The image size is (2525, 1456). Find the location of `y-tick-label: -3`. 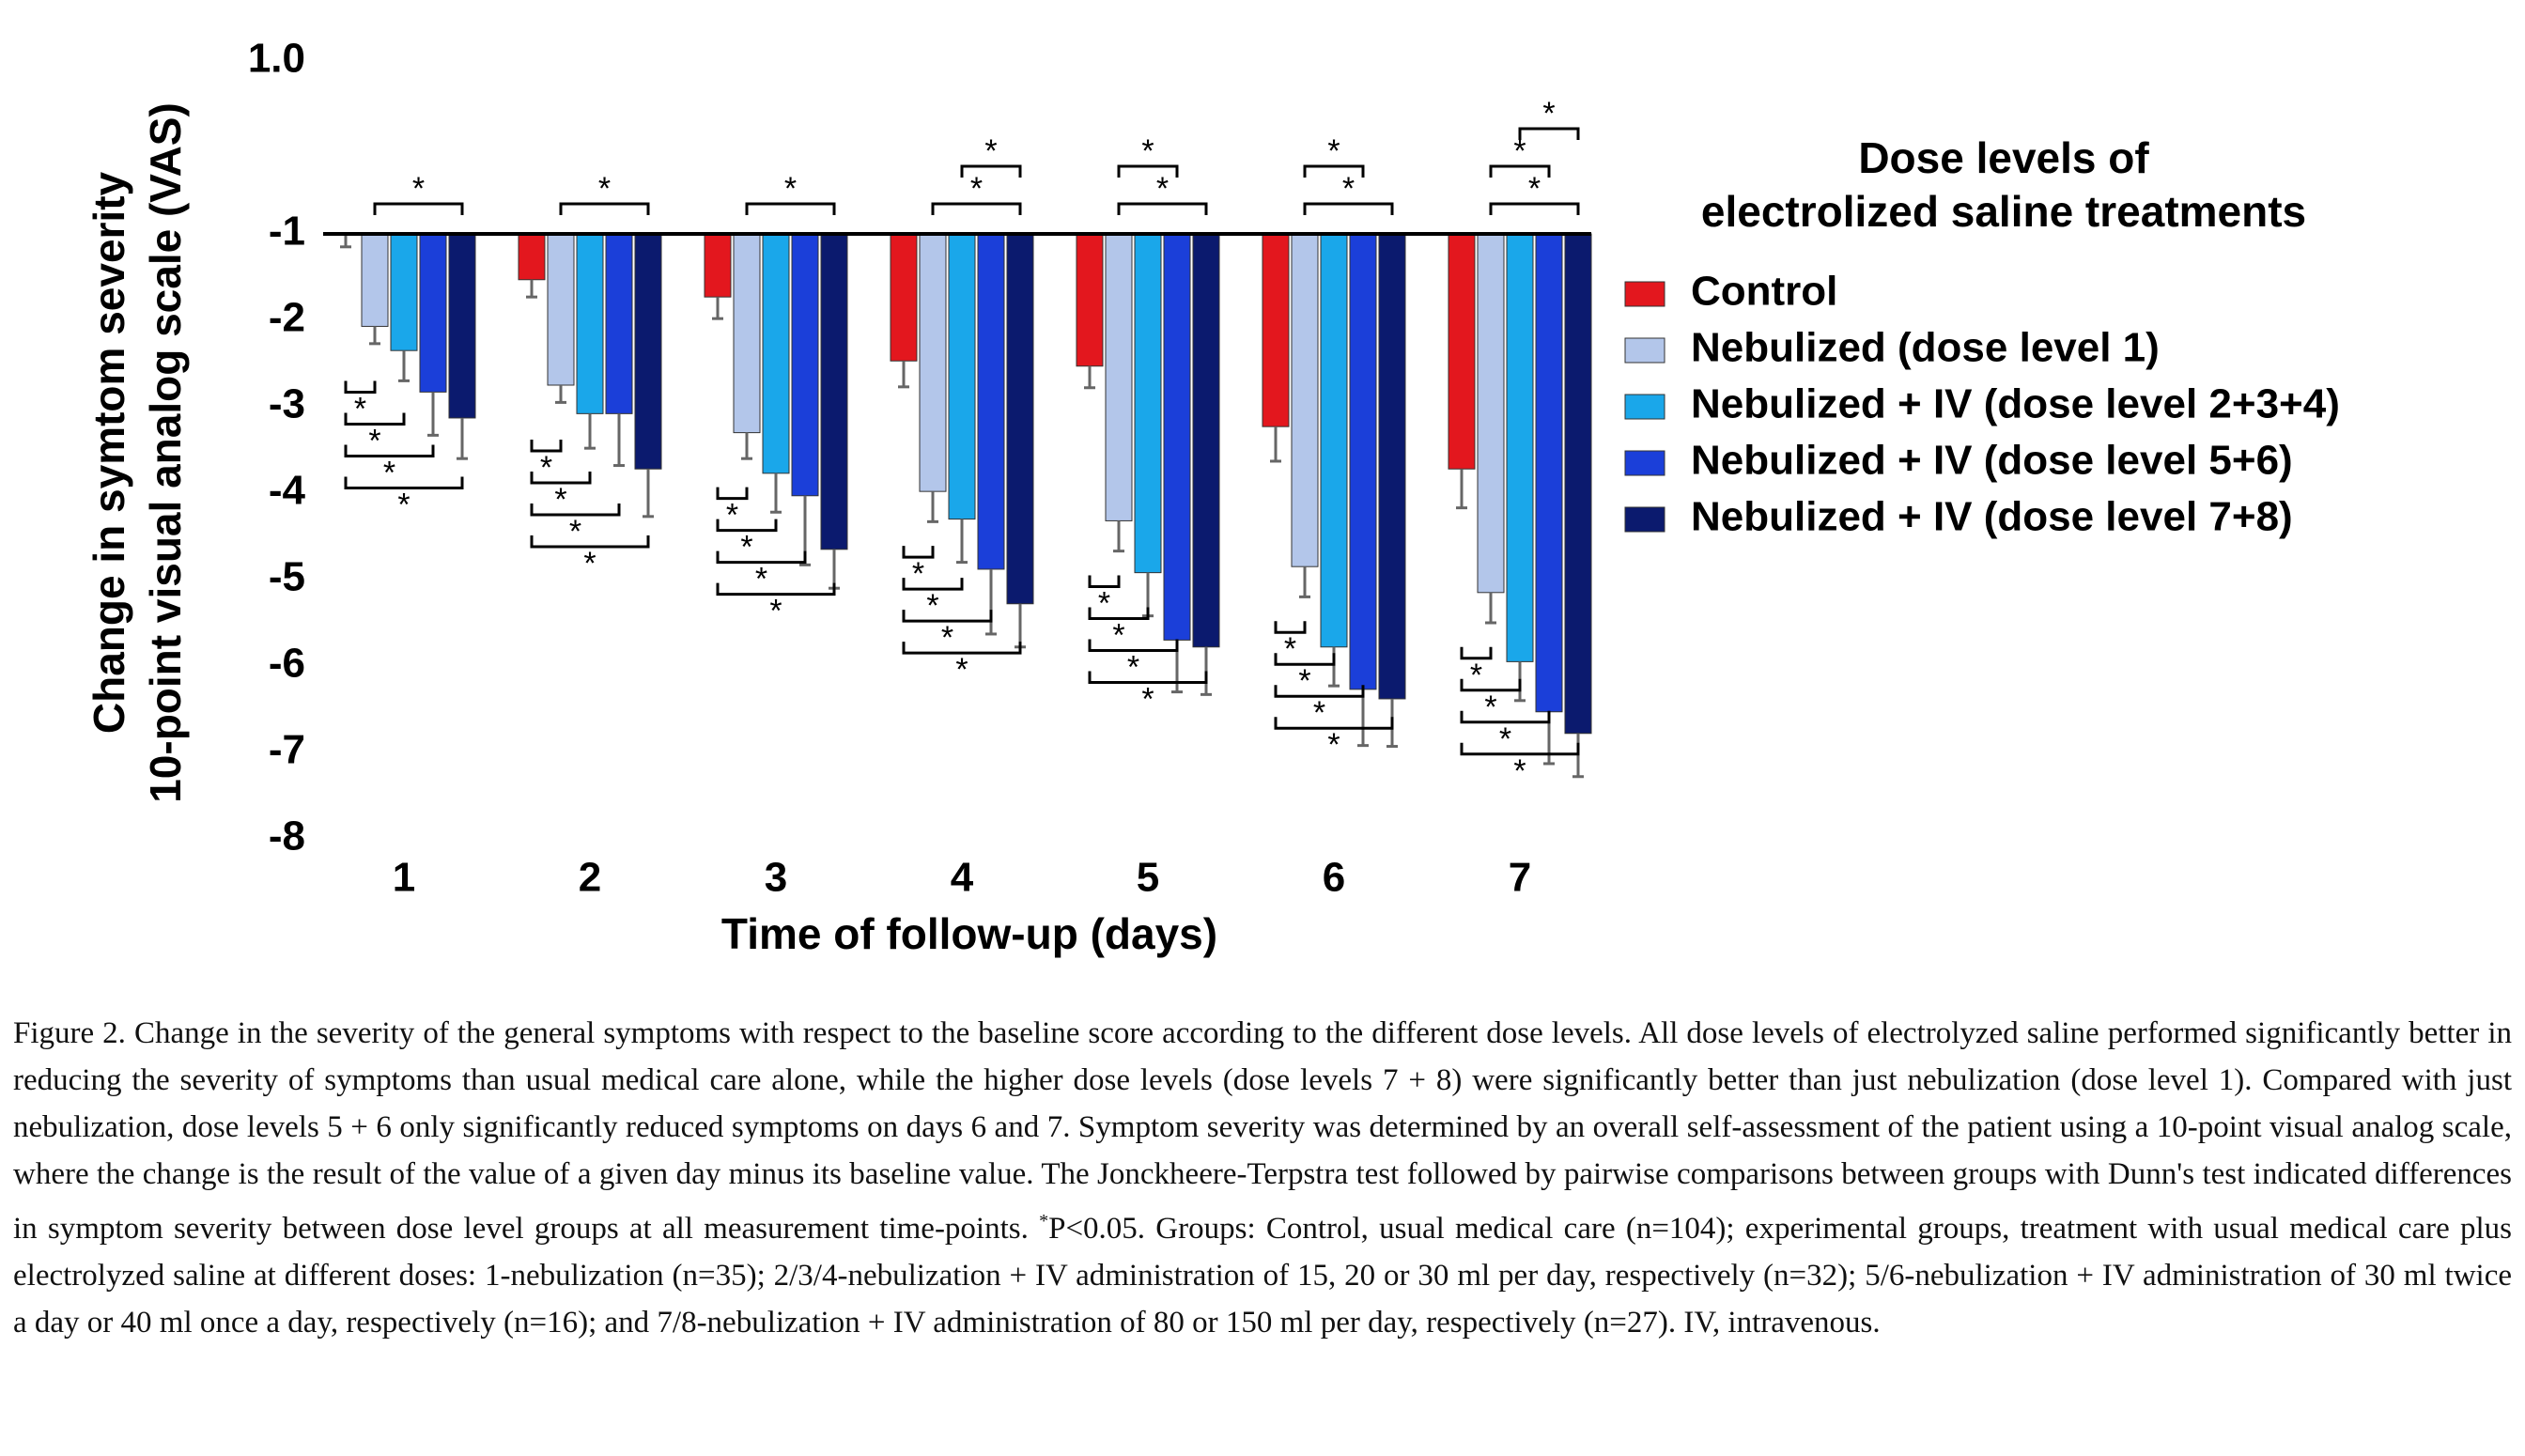

y-tick-label: -3 is located at coordinates (287, 404).